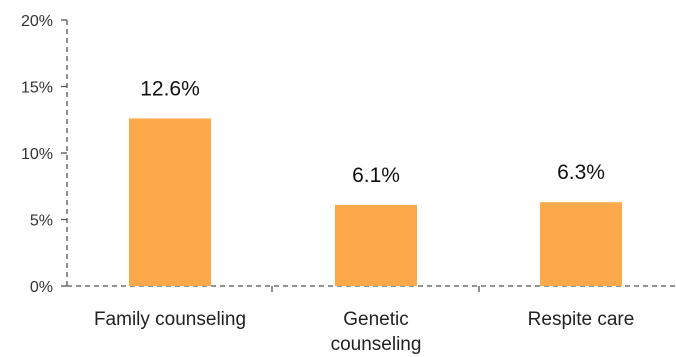 The height and width of the screenshot is (357, 676). I want to click on data-label: 6.1%, so click(376, 175).